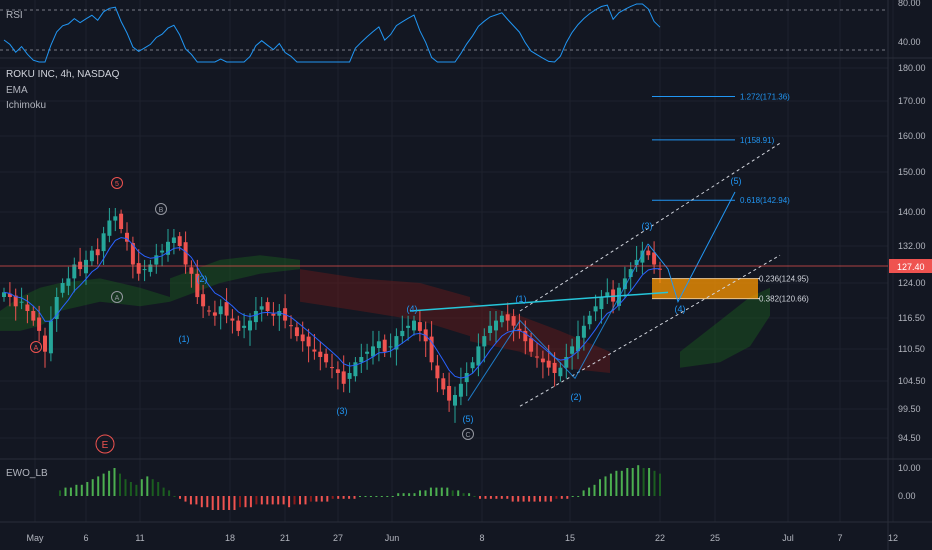 The height and width of the screenshot is (550, 932). Describe the element at coordinates (17, 90) in the screenshot. I see `indicator-ema-label: EMA` at that location.